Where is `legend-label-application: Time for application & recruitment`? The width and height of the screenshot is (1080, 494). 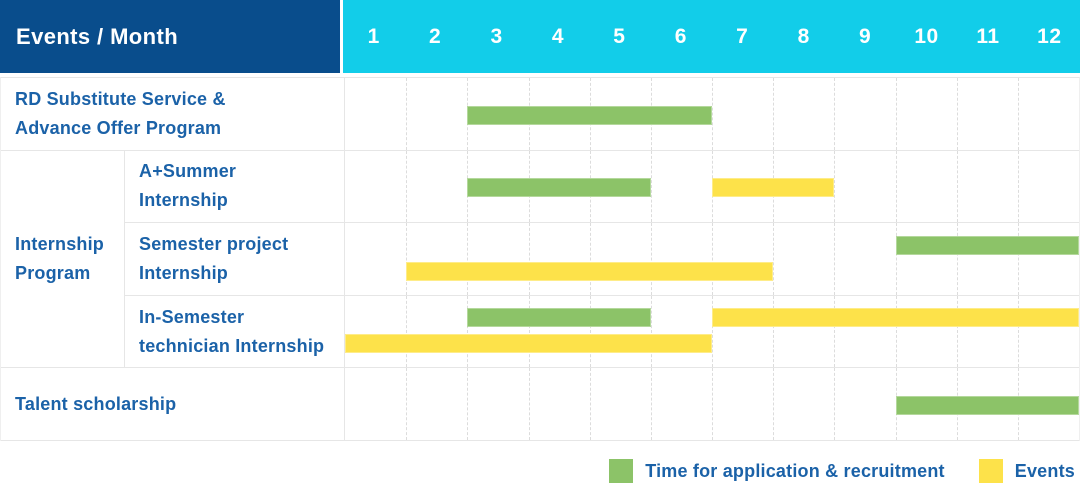 legend-label-application: Time for application & recruitment is located at coordinates (795, 470).